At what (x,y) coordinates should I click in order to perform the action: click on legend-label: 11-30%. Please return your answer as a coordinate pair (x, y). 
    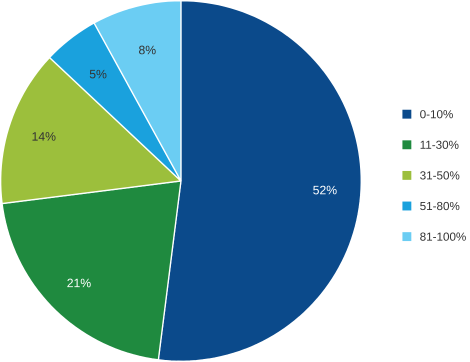
    Looking at the image, I should click on (439, 144).